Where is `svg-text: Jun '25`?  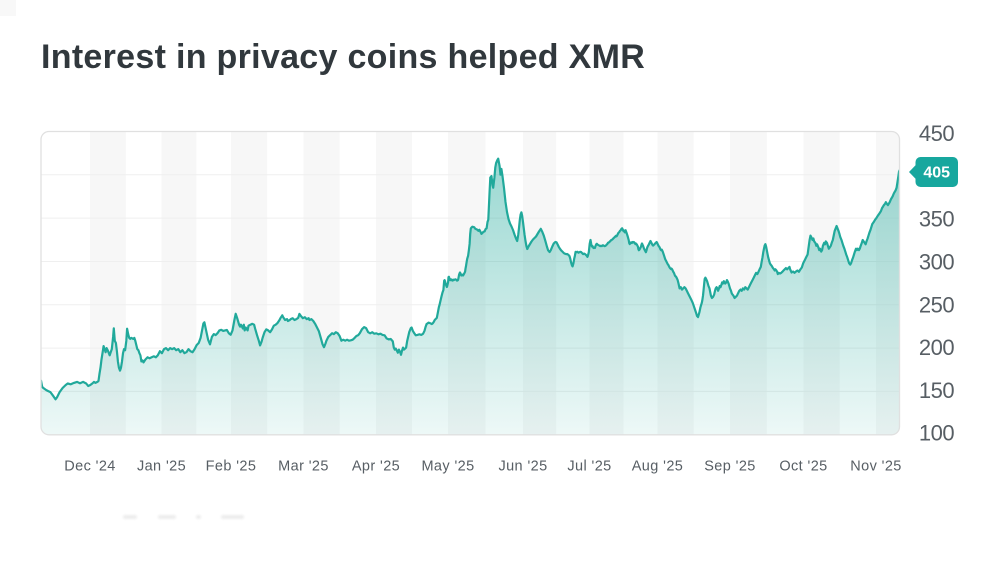
svg-text: Jun '25 is located at coordinates (522, 467).